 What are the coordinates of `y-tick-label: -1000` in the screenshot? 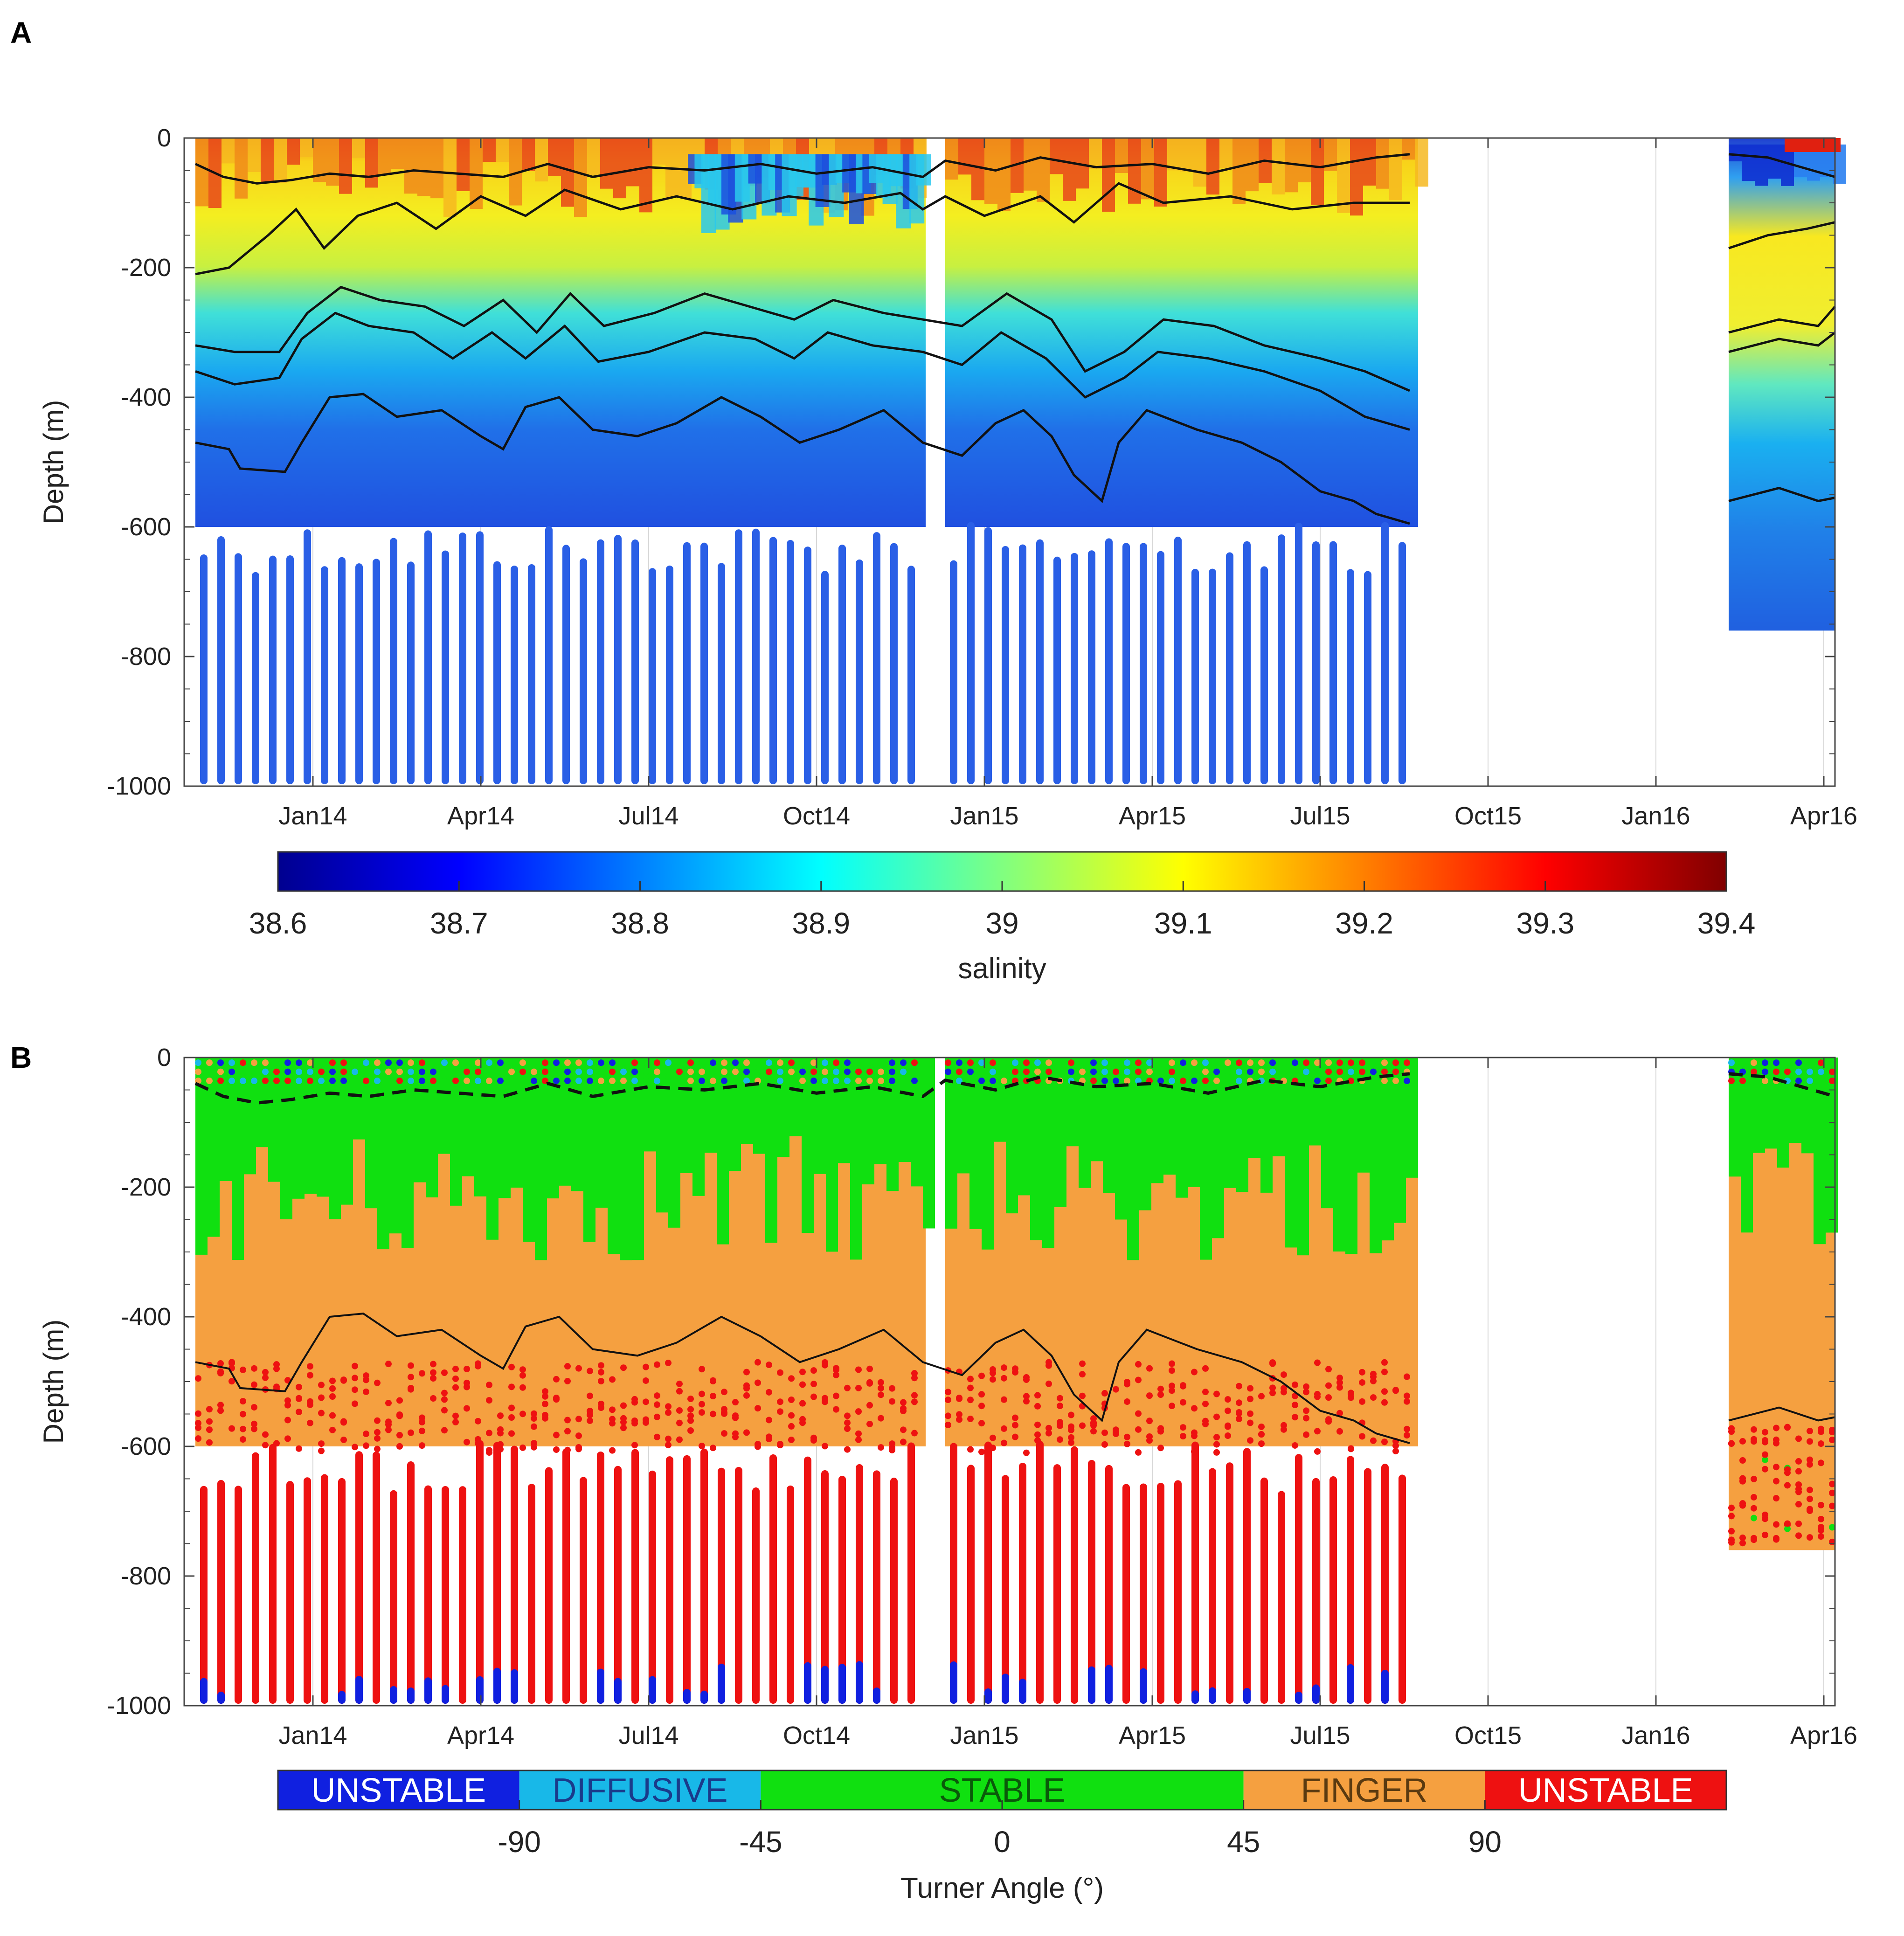 It's located at (139, 786).